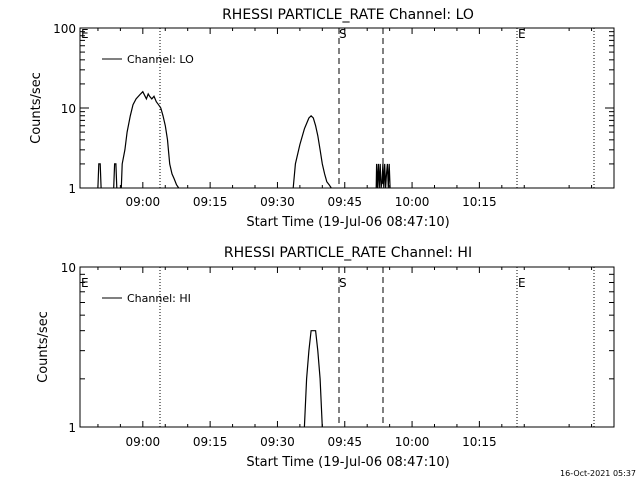 The image size is (640, 480). I want to click on x-axis-label-lo: Start Time (19-Jul-06 08:47:10), so click(347, 222).